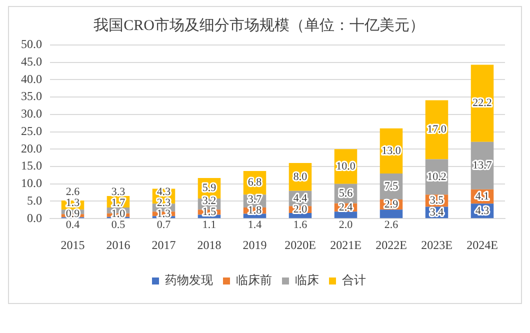 The width and height of the screenshot is (530, 333). Describe the element at coordinates (118, 202) in the screenshot. I see `data-label: 1.7` at that location.